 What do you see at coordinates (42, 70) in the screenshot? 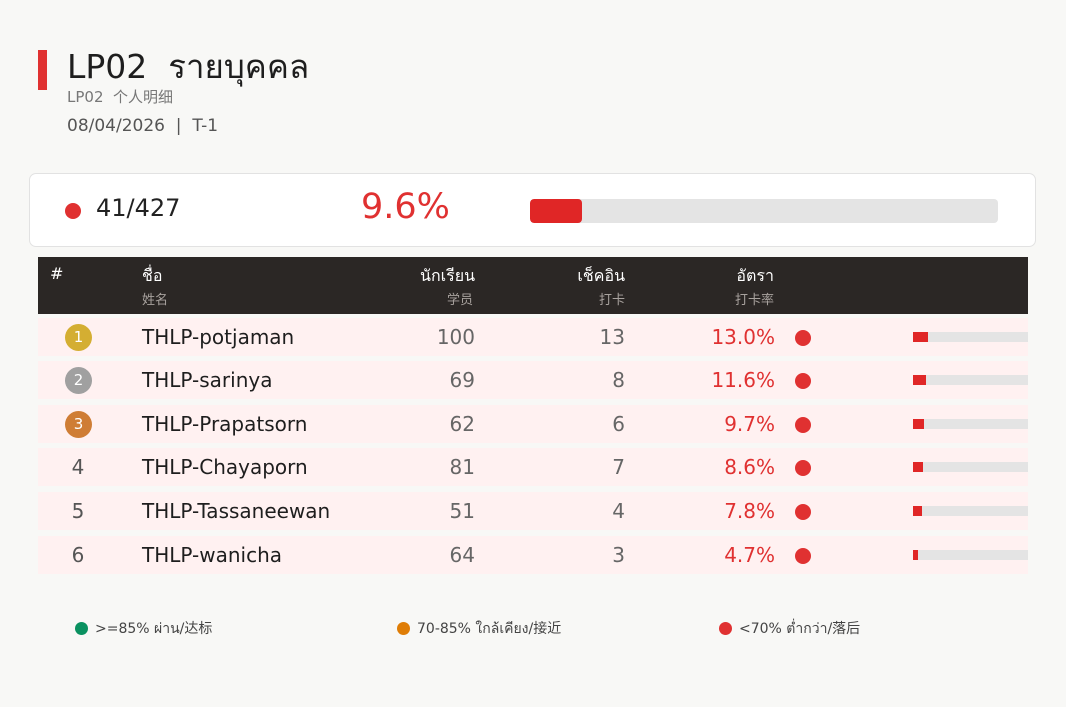
I see `title-accent-bar` at bounding box center [42, 70].